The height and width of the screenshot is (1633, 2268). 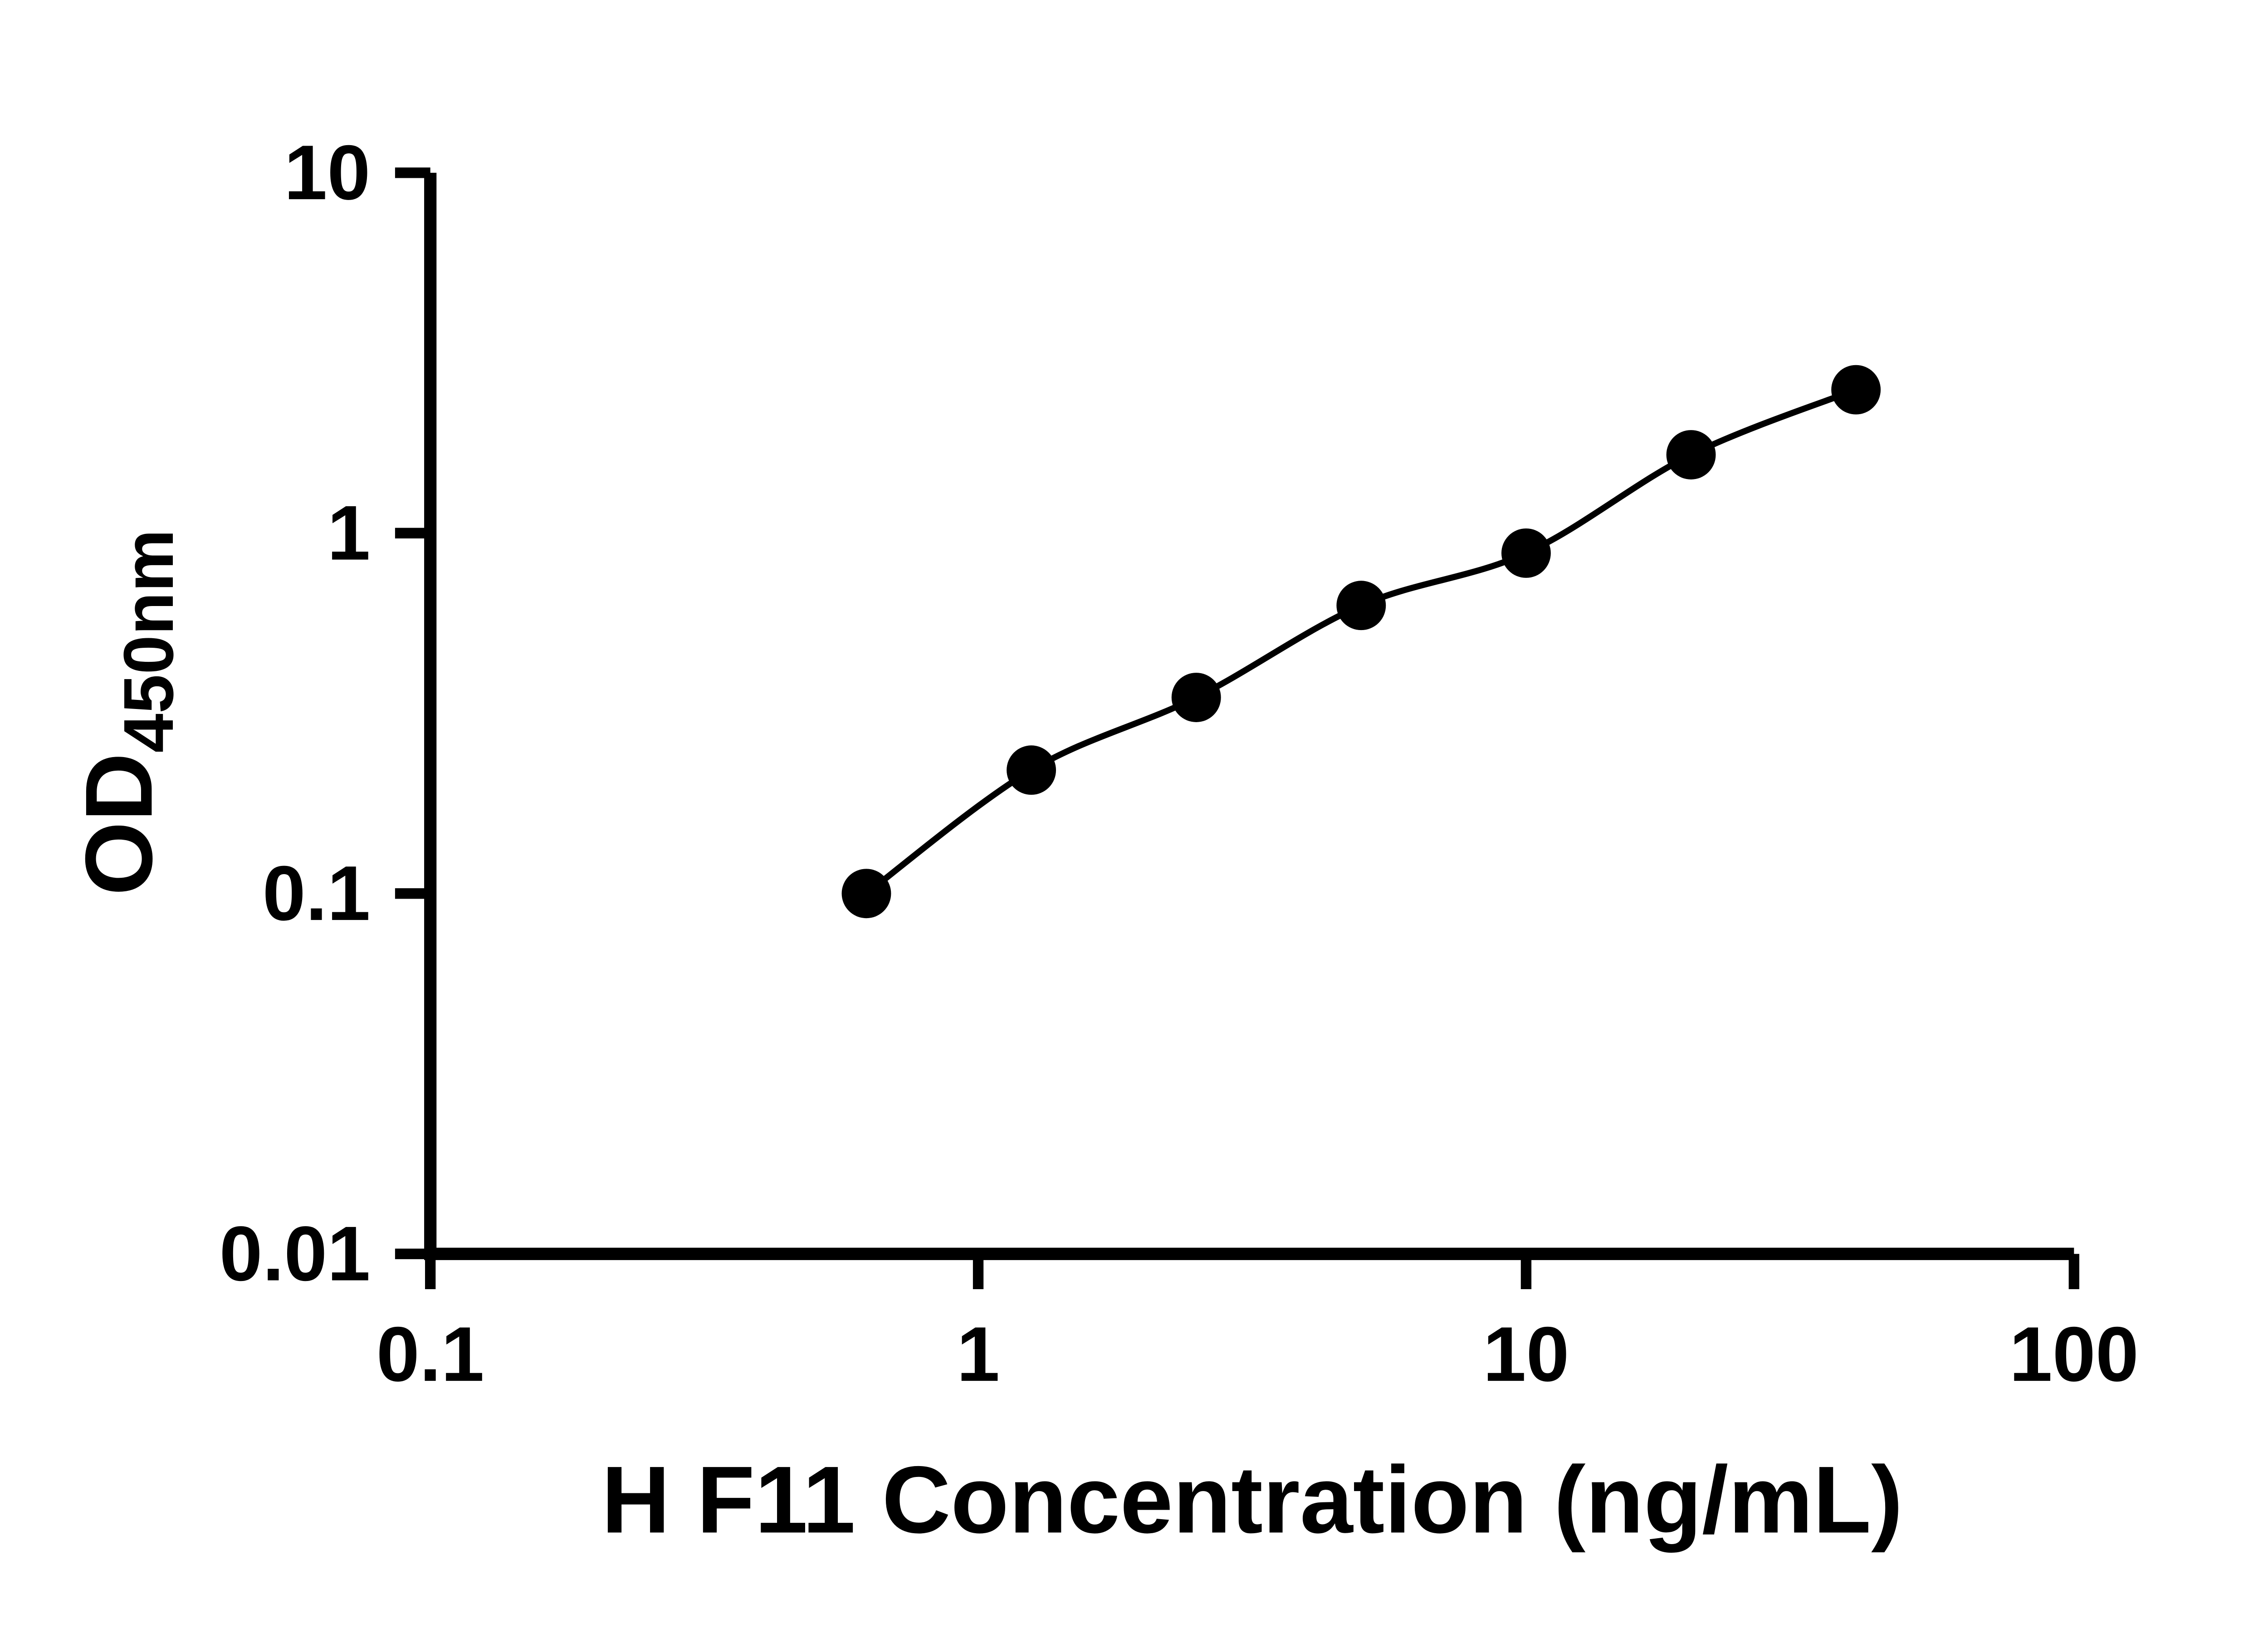 I want to click on y-axis-title-subscript: 450nm, so click(x=148, y=641).